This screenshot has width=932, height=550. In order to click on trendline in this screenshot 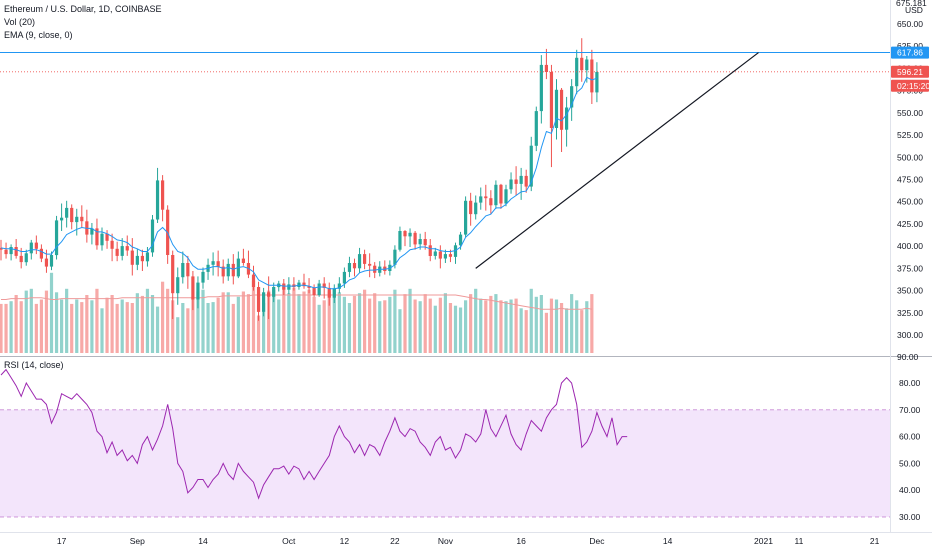, I will do `click(617, 160)`.